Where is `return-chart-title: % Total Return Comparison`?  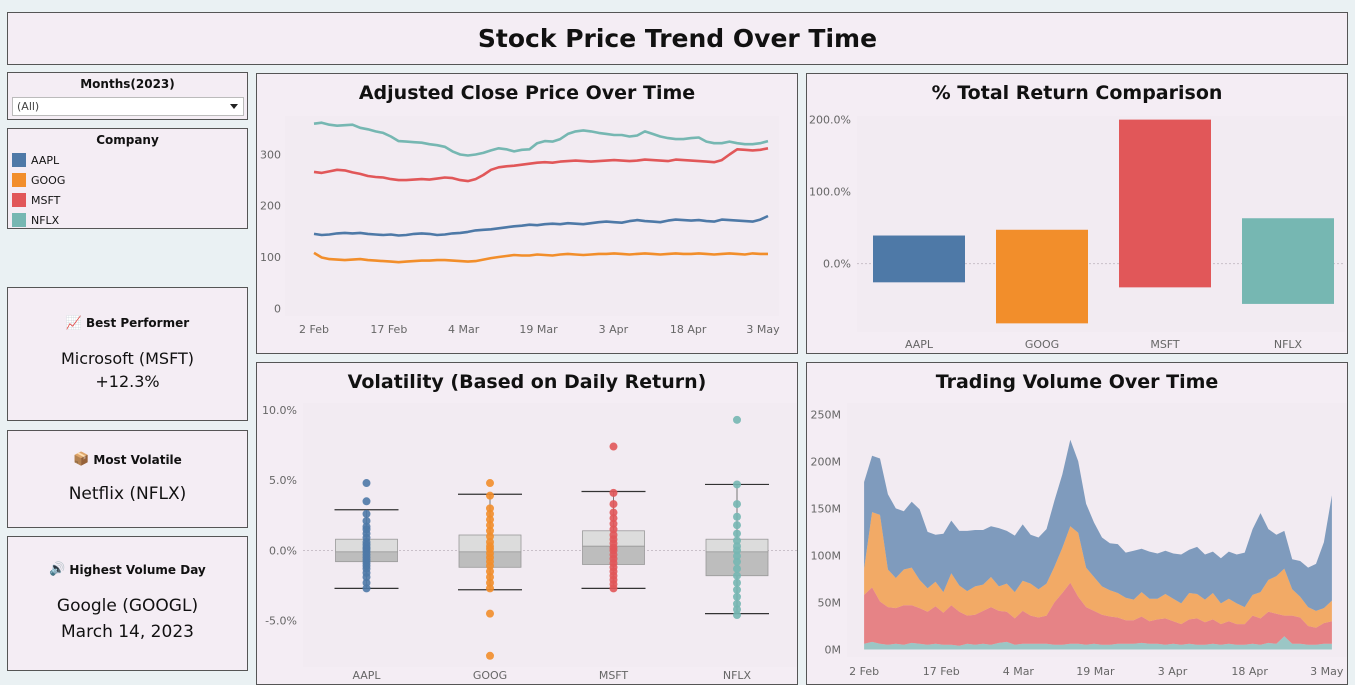
return-chart-title: % Total Return Comparison is located at coordinates (1077, 93).